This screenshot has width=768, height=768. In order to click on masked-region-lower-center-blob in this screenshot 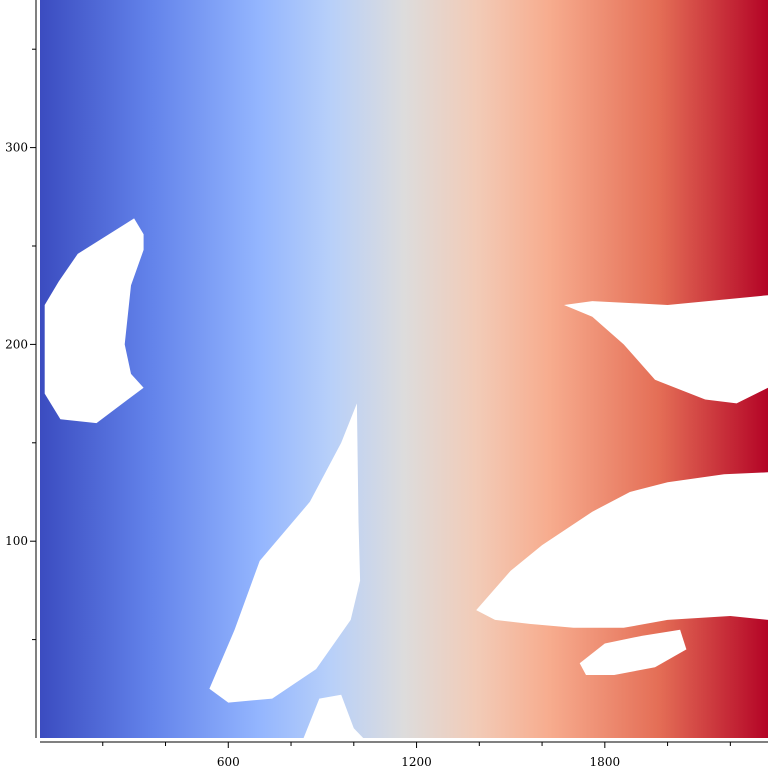, I will do `click(333, 716)`.